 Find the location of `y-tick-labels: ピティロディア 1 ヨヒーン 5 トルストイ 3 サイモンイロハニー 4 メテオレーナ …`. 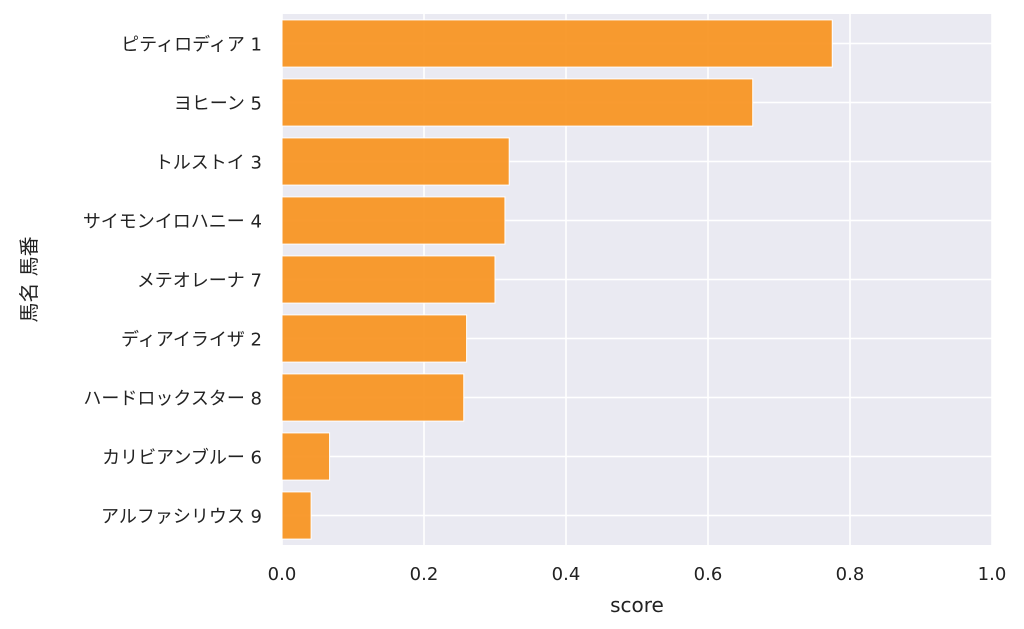

y-tick-labels: ピティロディア 1 ヨヒーン 5 トルストイ 3 サイモンイロハニー 4 メテオレーナ … is located at coordinates (172, 281).